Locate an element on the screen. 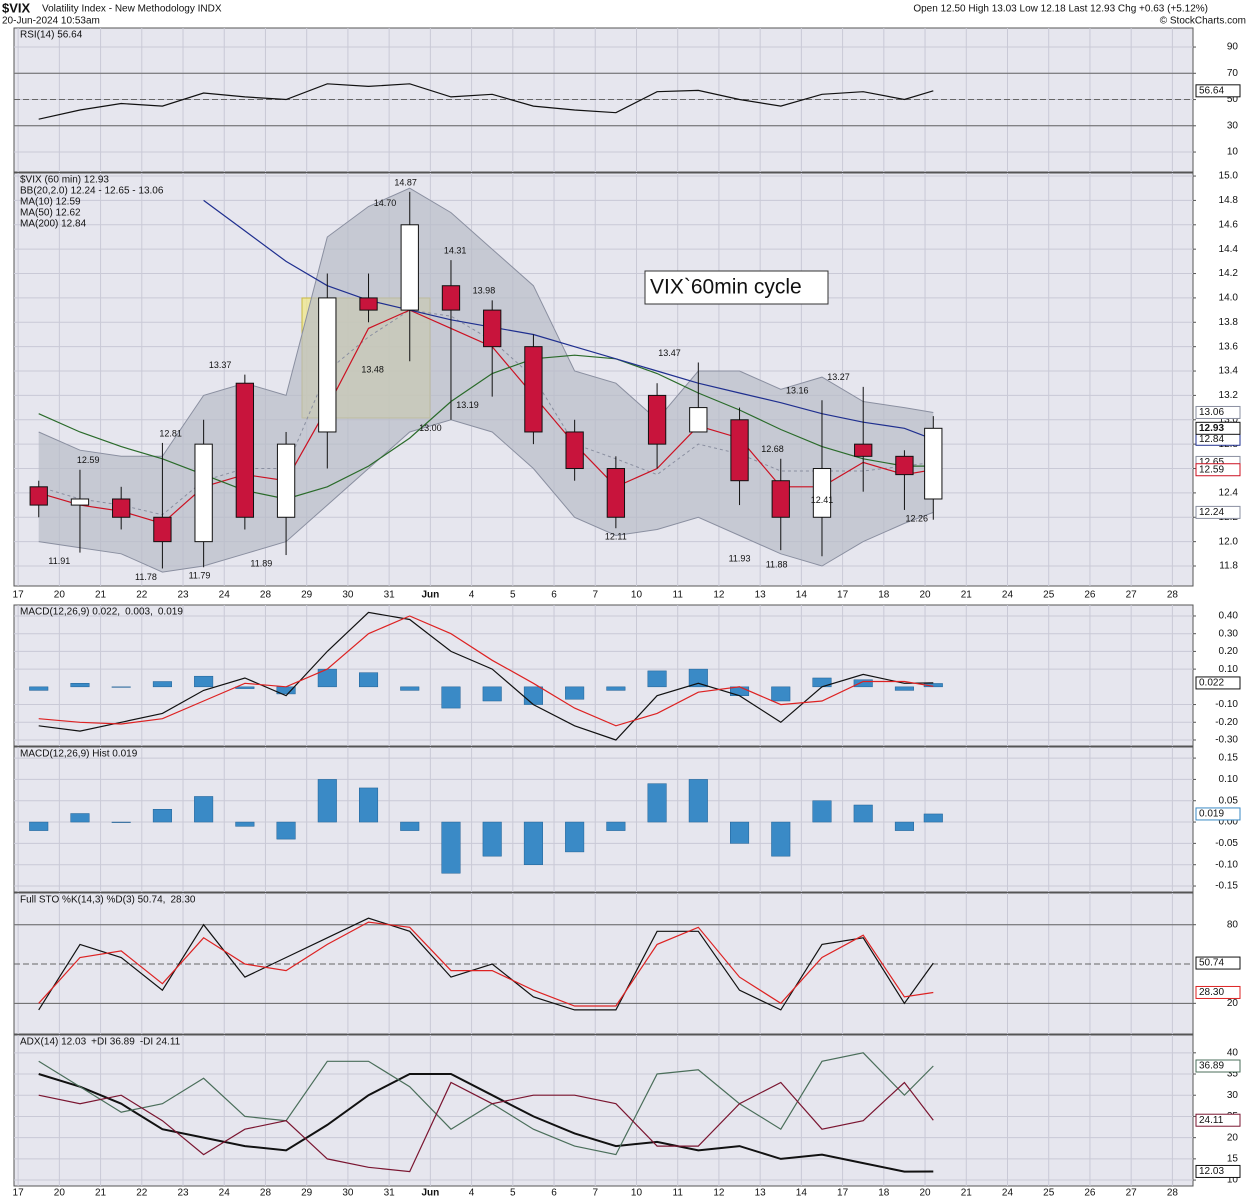  security-name: Volatility Index - New Methodology INDX is located at coordinates (132, 9).